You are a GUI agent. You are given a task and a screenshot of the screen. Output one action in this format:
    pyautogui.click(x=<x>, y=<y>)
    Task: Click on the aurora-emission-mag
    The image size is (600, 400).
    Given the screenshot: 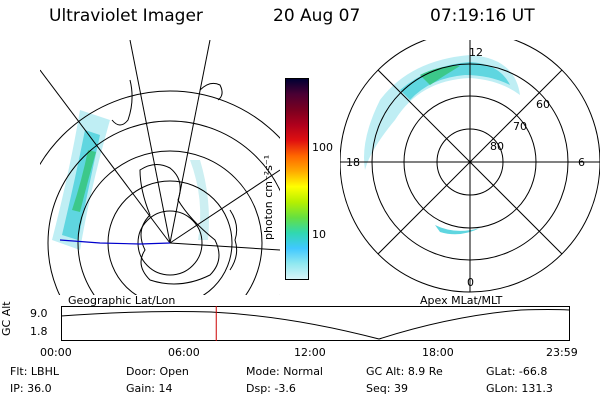 What is the action you would take?
    pyautogui.click(x=442, y=145)
    